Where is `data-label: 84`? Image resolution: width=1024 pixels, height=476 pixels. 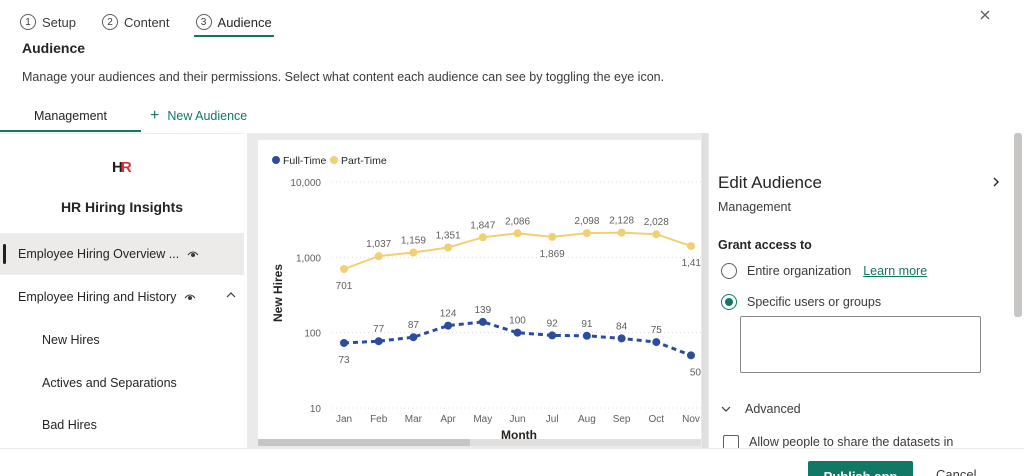
data-label: 84 is located at coordinates (622, 326).